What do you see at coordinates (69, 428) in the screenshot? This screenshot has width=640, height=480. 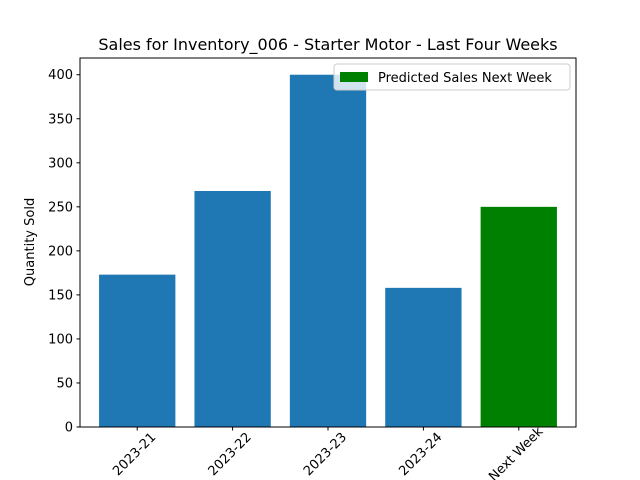 I see `y-tick-label: 0` at bounding box center [69, 428].